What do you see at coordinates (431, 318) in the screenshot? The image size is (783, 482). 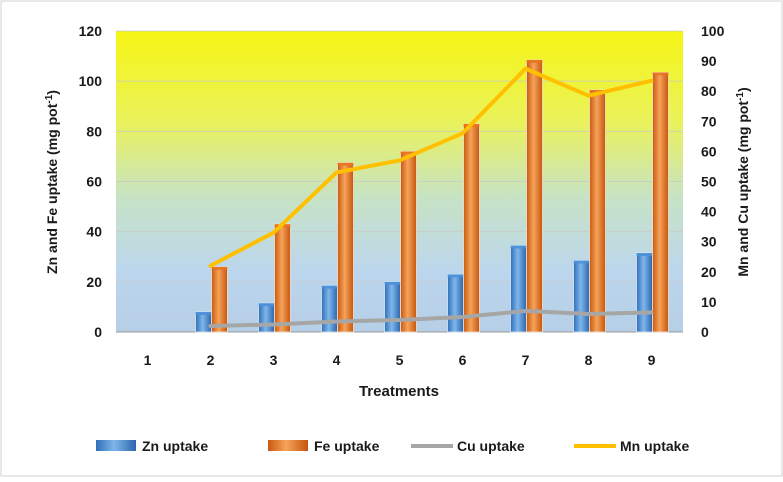 I see `series-line` at bounding box center [431, 318].